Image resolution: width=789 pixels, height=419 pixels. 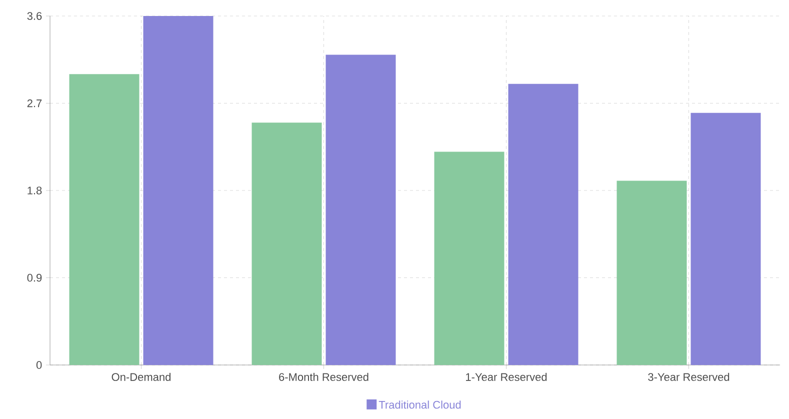 What do you see at coordinates (141, 376) in the screenshot?
I see `x-tick-label: On-Demand` at bounding box center [141, 376].